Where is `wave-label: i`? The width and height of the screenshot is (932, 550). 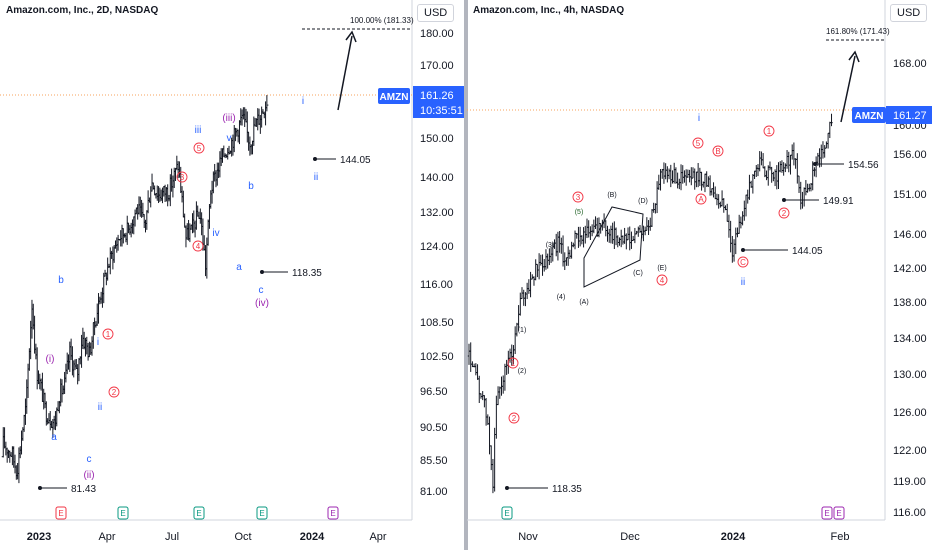 wave-label: i is located at coordinates (699, 118).